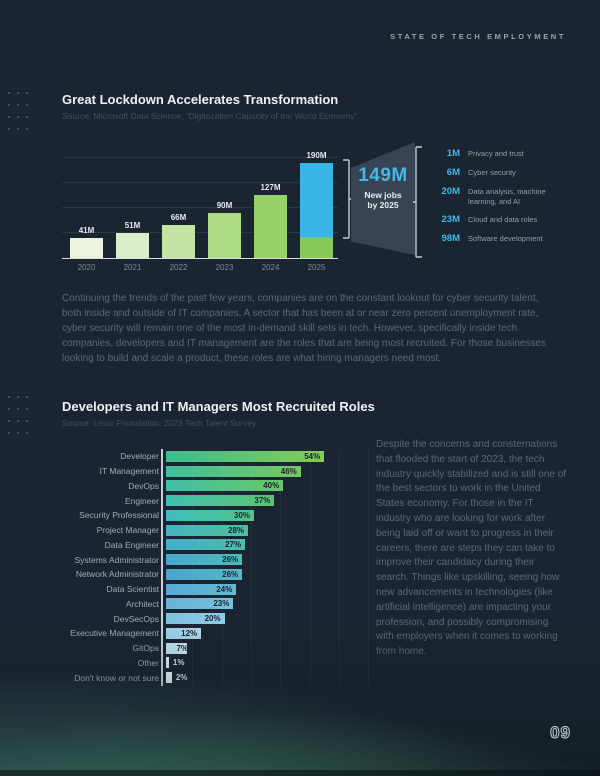 This screenshot has height=776, width=600. What do you see at coordinates (496, 153) in the screenshot?
I see `legend-label: Privacy and trust` at bounding box center [496, 153].